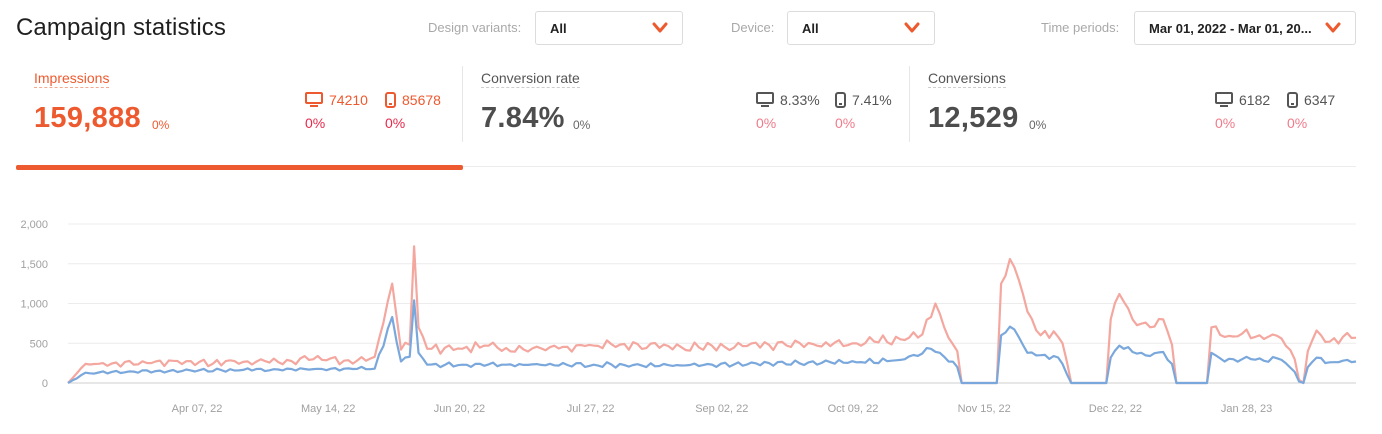 This screenshot has height=434, width=1382. What do you see at coordinates (34, 265) in the screenshot?
I see `y-tick-label: 1,500` at bounding box center [34, 265].